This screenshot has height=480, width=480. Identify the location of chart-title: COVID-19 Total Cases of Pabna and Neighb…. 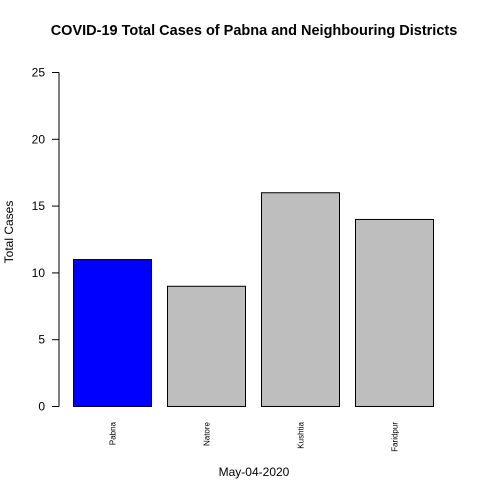
(254, 31).